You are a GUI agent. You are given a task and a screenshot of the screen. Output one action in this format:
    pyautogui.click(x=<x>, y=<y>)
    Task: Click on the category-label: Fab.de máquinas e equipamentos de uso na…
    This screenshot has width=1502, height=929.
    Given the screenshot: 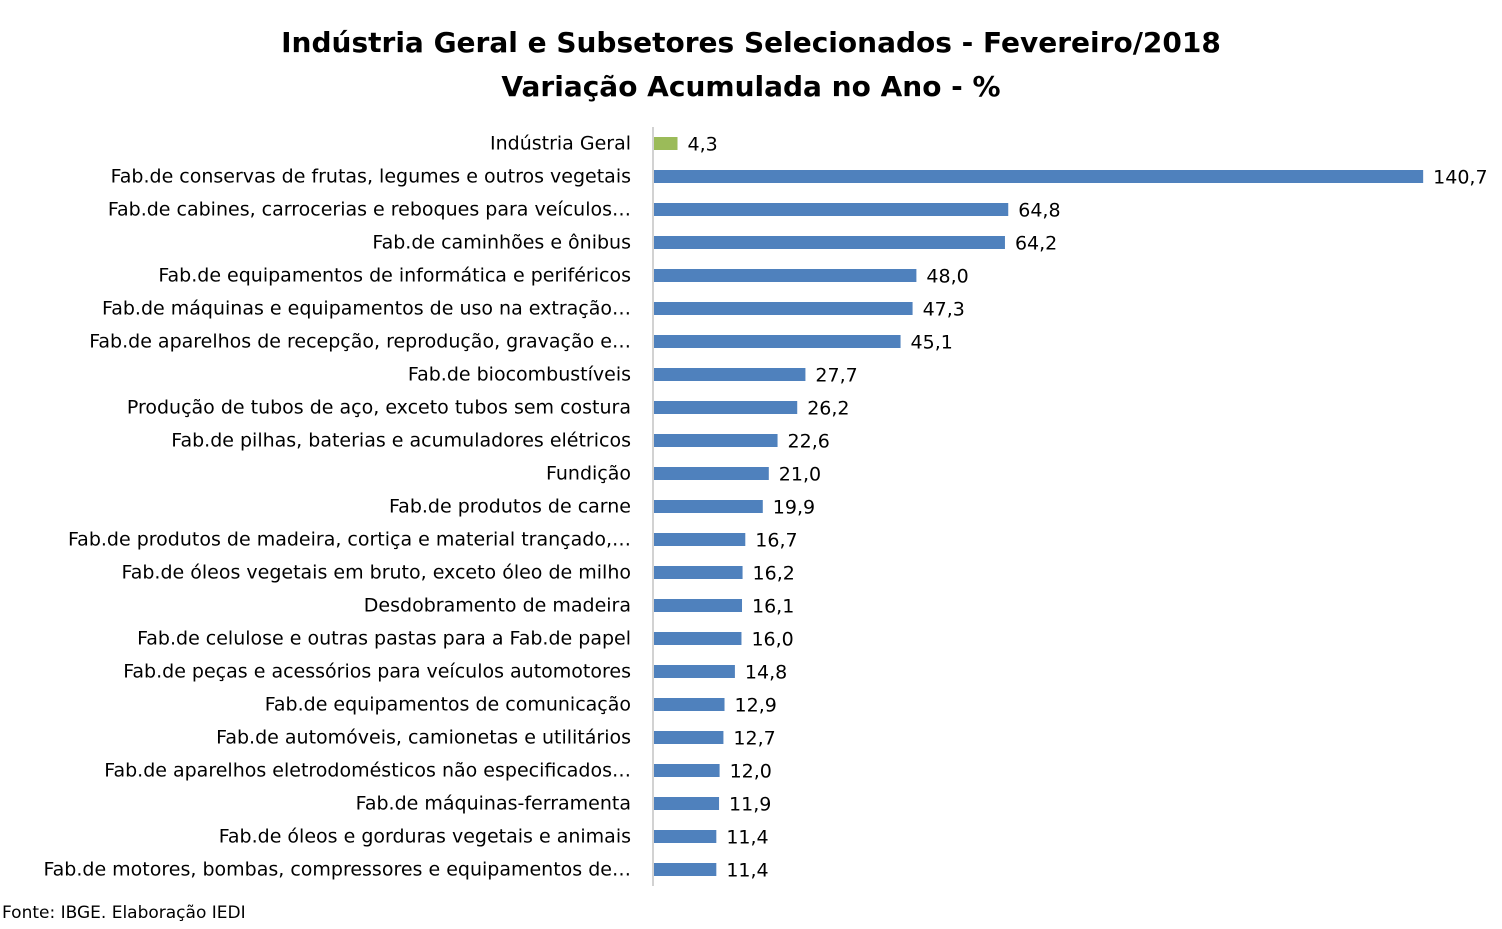 What is the action you would take?
    pyautogui.click(x=366, y=309)
    